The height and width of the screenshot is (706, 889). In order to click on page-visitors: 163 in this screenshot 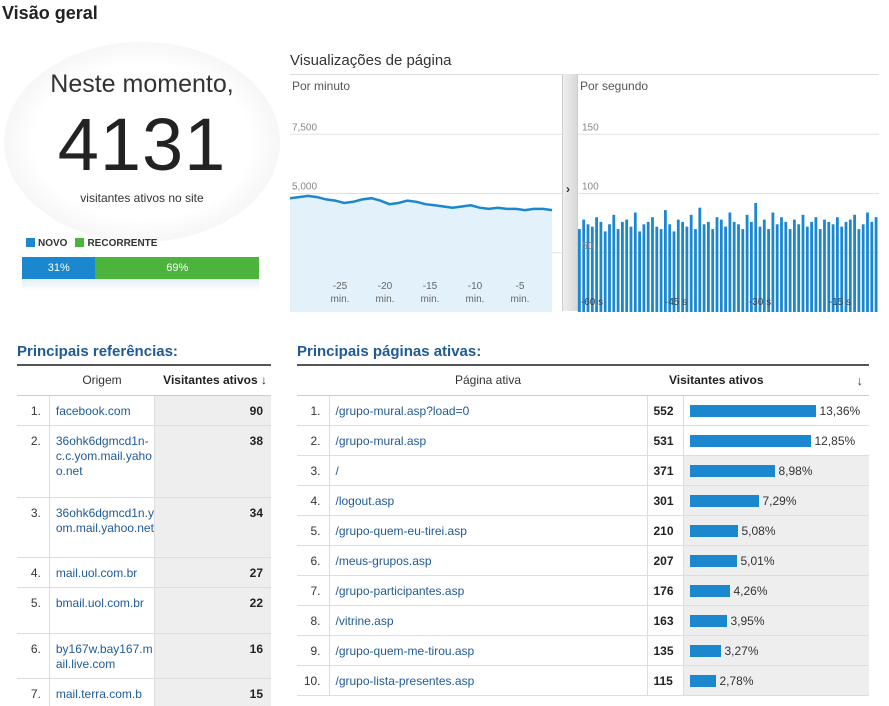, I will do `click(665, 620)`.